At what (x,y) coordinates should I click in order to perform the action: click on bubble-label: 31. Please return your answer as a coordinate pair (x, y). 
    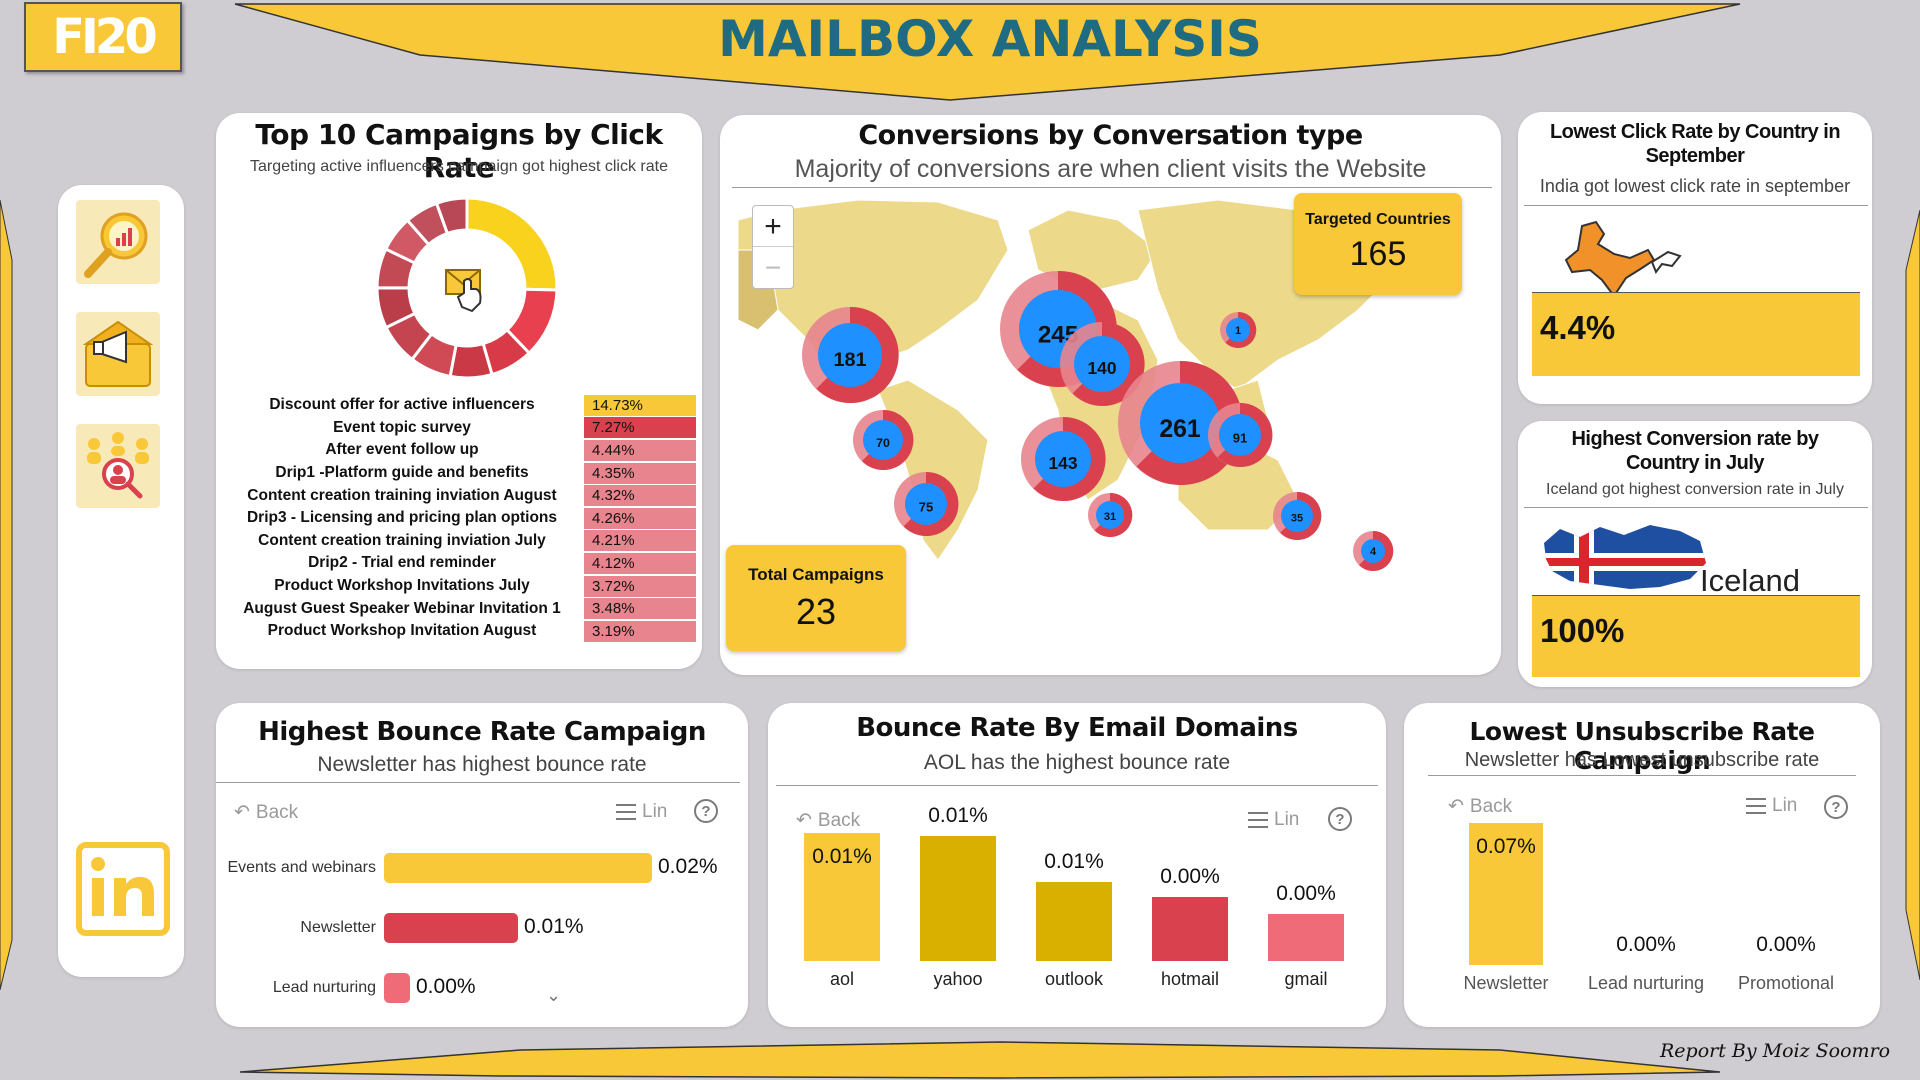
    Looking at the image, I should click on (1110, 517).